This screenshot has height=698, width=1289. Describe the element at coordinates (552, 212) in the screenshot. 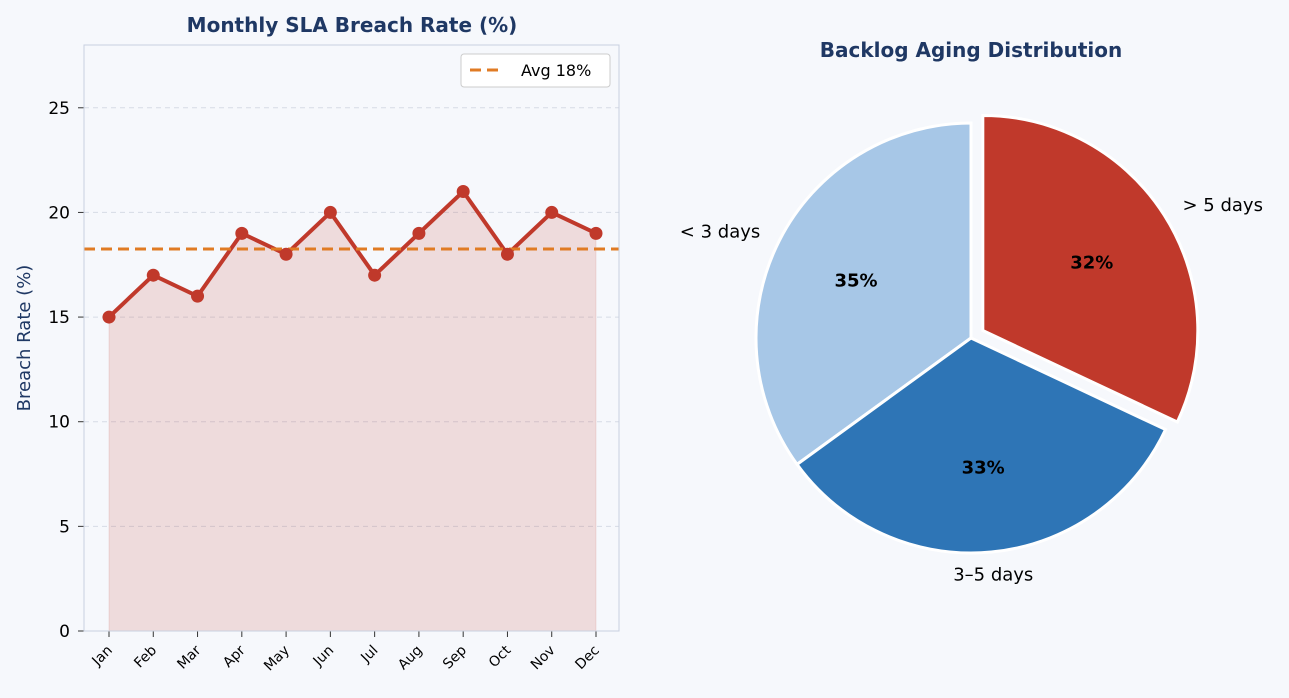

I see `data-point-nov` at that location.